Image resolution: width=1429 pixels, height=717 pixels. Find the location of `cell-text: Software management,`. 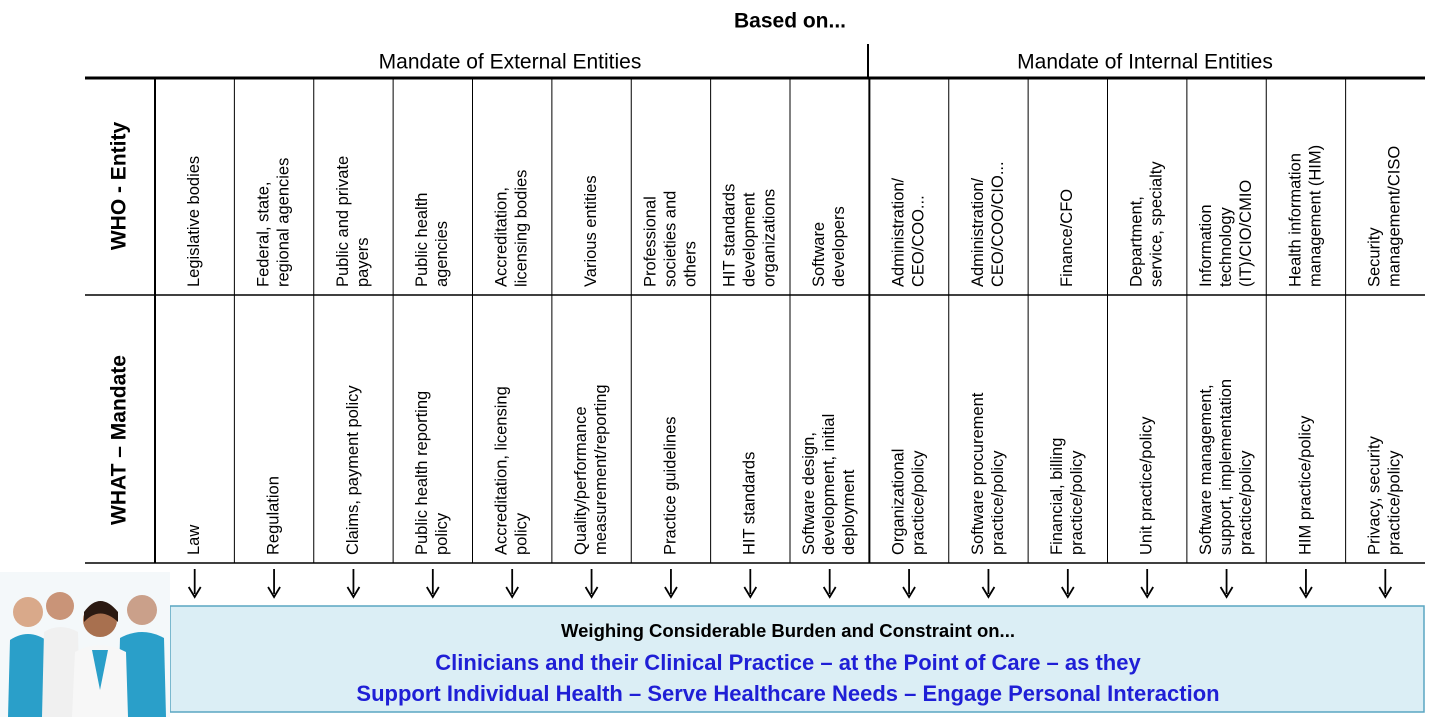

cell-text: Software management, is located at coordinates (1206, 469).